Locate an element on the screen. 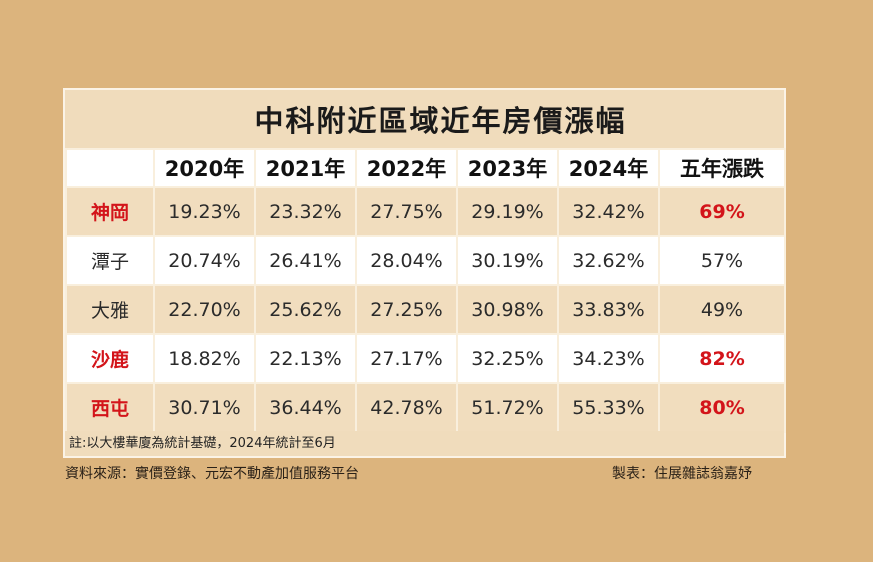 Image resolution: width=873 pixels, height=562 pixels. source-credit: 資料來源：實價登錄、元宏不動產加值服務平台 is located at coordinates (212, 474).